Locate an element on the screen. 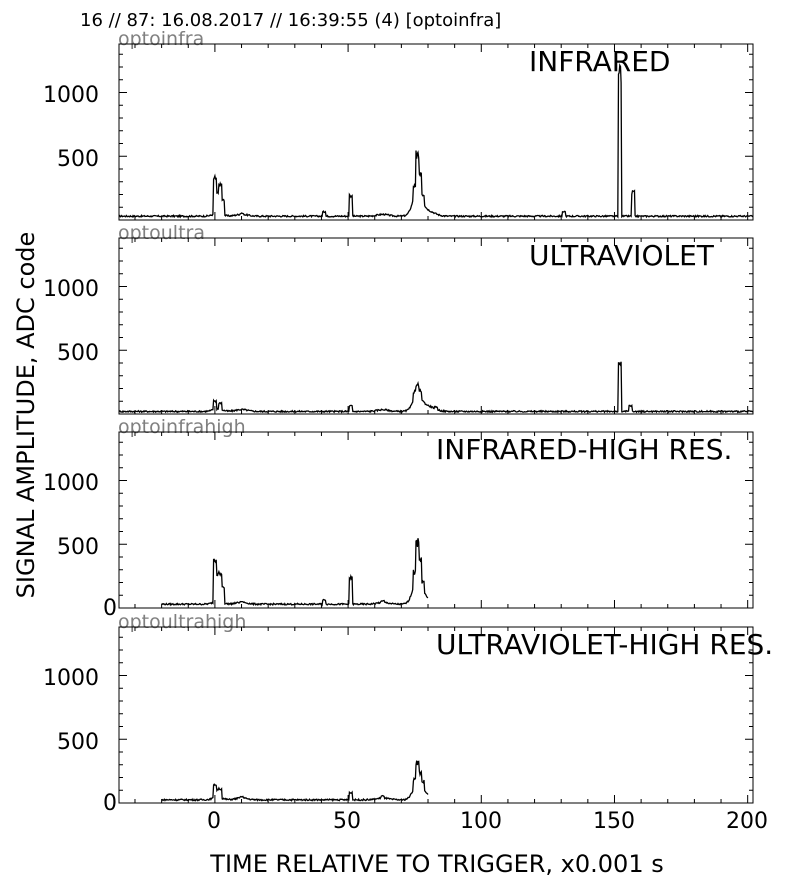  panel-title: ULTRAVIOLET is located at coordinates (622, 255).